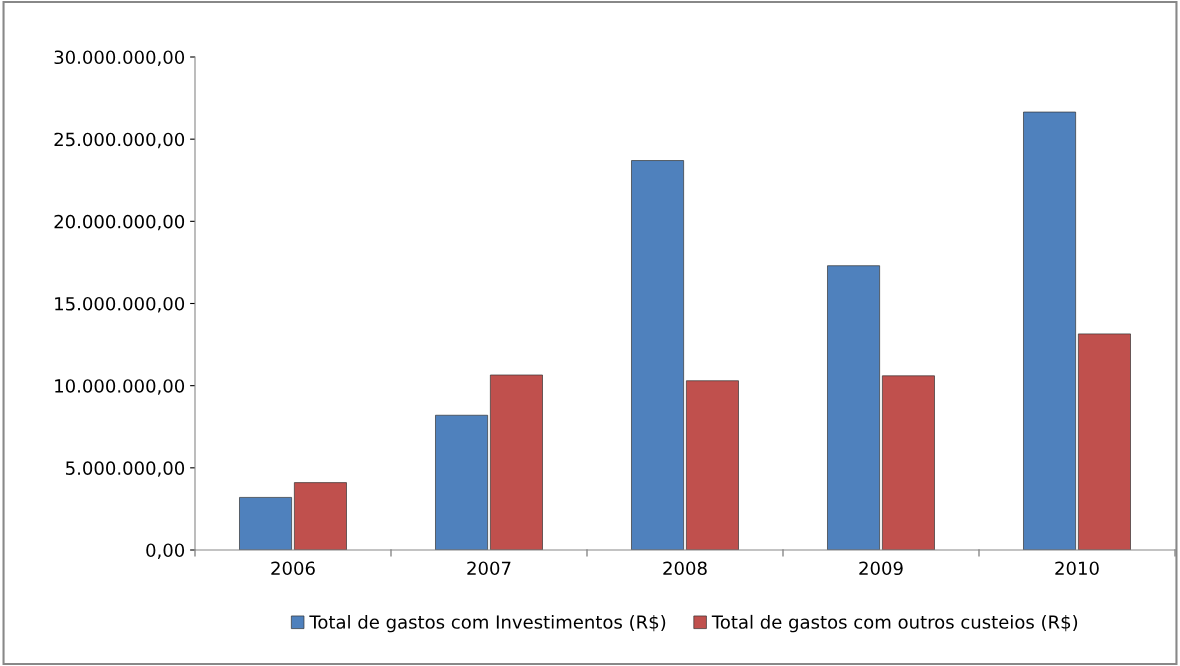  Describe the element at coordinates (487, 623) in the screenshot. I see `legend-label: Total de gastos com Investimentos (R$)` at that location.